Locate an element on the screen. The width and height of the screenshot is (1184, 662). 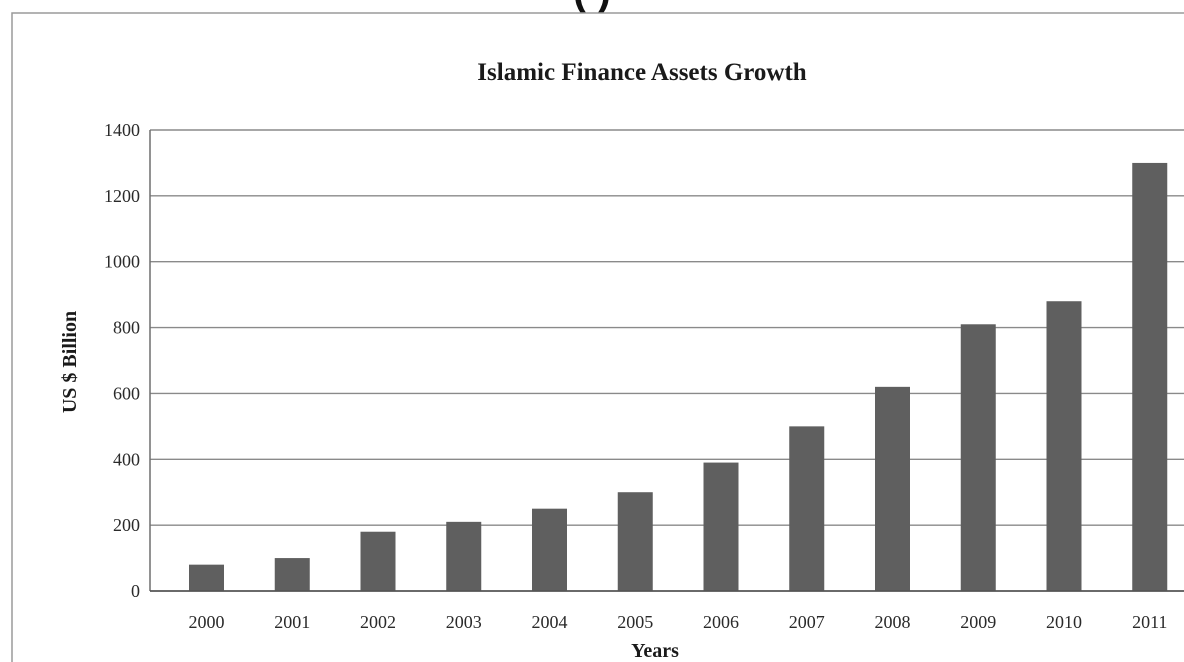
bar-2011 is located at coordinates (1150, 376).